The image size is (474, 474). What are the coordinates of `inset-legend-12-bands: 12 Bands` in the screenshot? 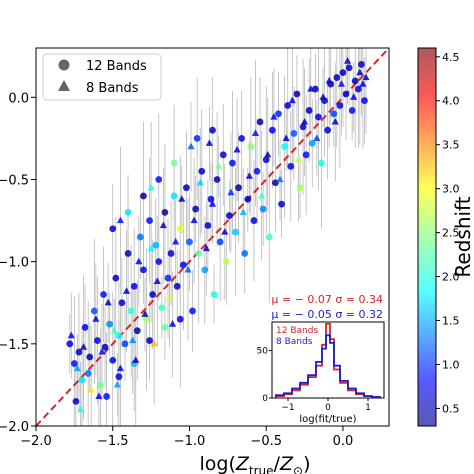 It's located at (297, 331).